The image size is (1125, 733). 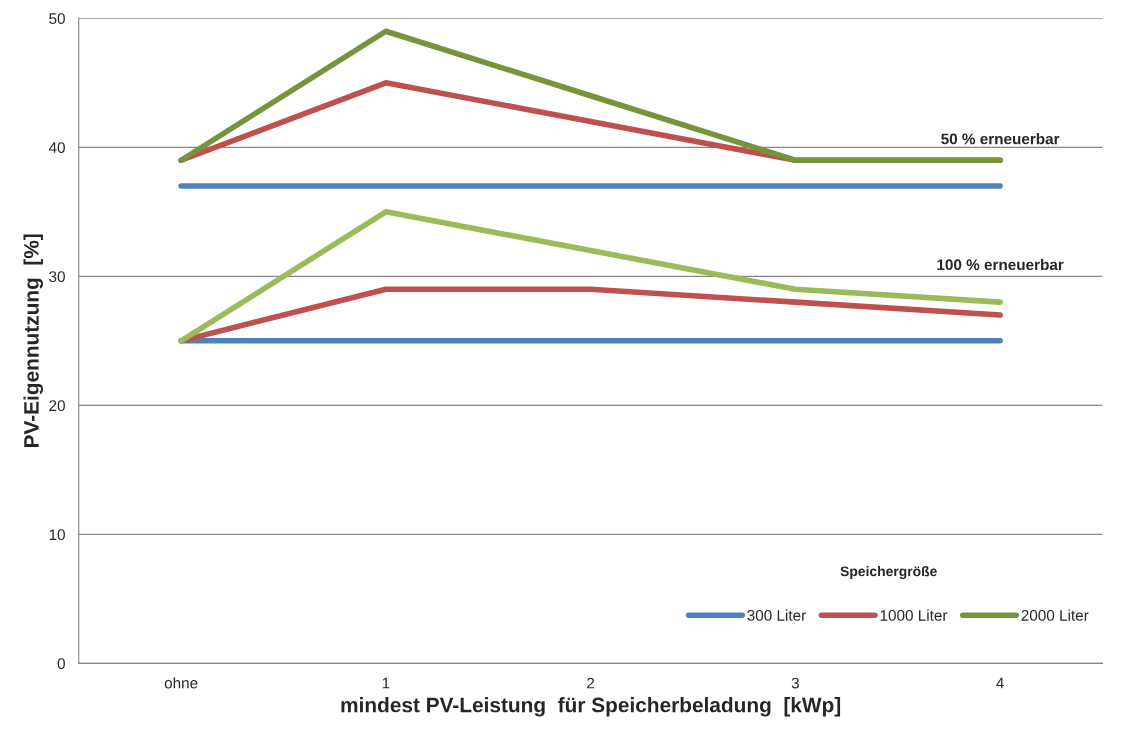 What do you see at coordinates (1055, 615) in the screenshot?
I see `legend-label: 2000 Liter` at bounding box center [1055, 615].